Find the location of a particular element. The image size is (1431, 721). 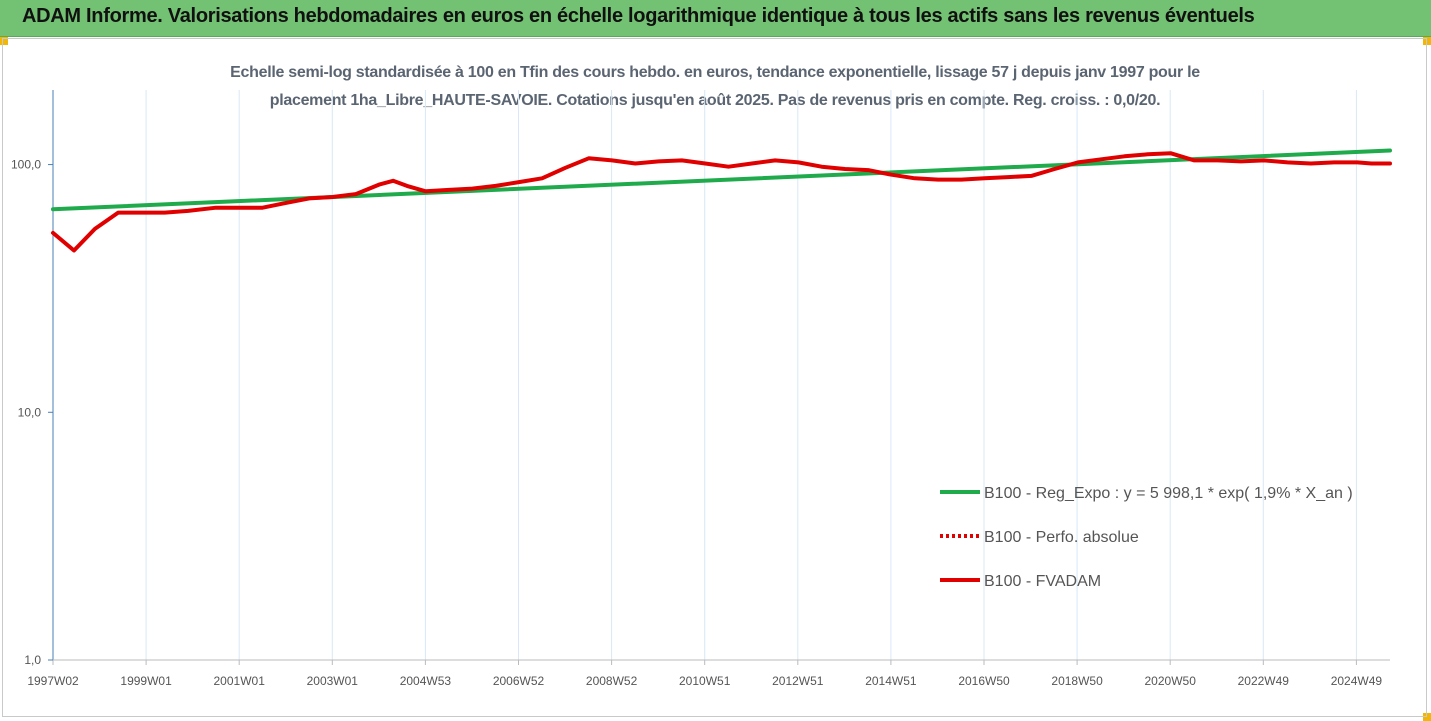

corner-marker-bottom-right is located at coordinates (1427, 717).